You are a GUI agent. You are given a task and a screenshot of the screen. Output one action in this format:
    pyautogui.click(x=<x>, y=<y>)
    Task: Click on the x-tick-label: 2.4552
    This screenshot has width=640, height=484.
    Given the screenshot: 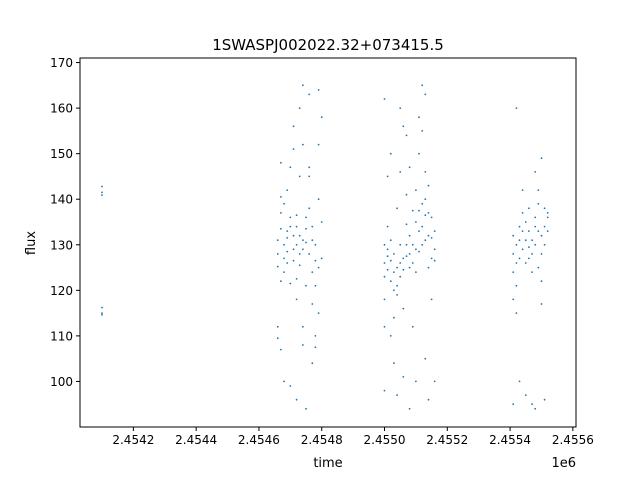 What is the action you would take?
    pyautogui.click(x=447, y=440)
    